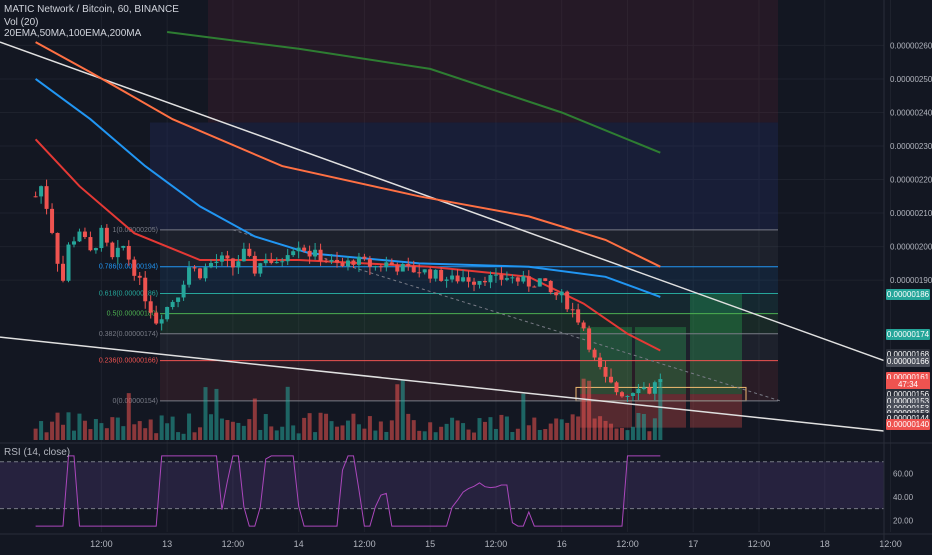 The image size is (932, 555). I want to click on time-label-9: 17, so click(693, 544).